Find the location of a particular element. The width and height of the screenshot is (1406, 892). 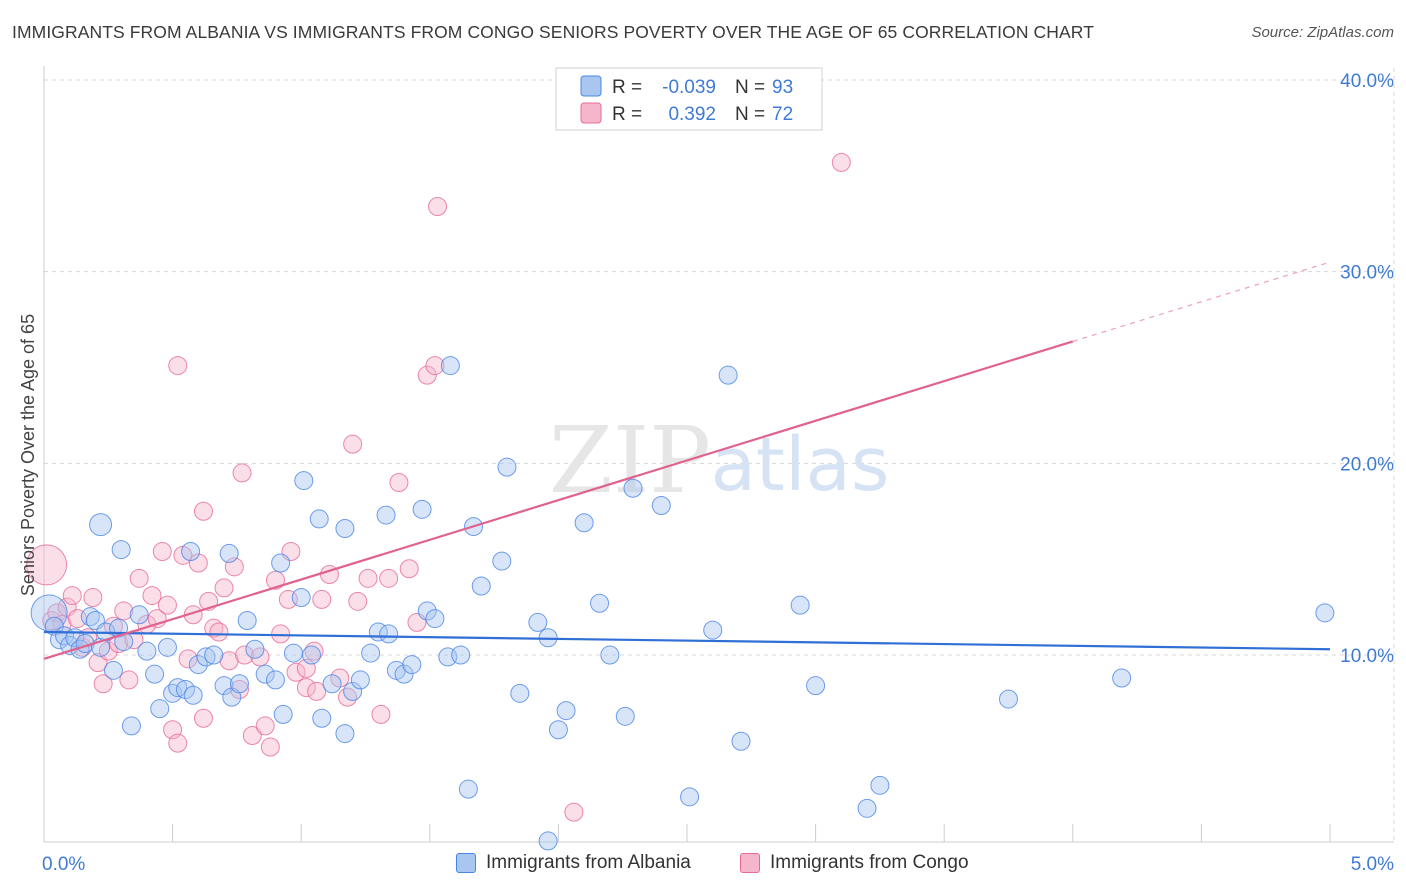

legend-n-label-congo: N = is located at coordinates (750, 114).